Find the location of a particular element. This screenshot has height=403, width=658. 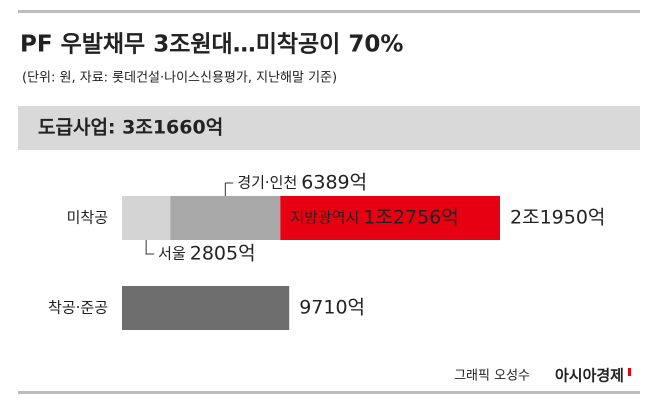

value-label: 6389억 is located at coordinates (334, 183).